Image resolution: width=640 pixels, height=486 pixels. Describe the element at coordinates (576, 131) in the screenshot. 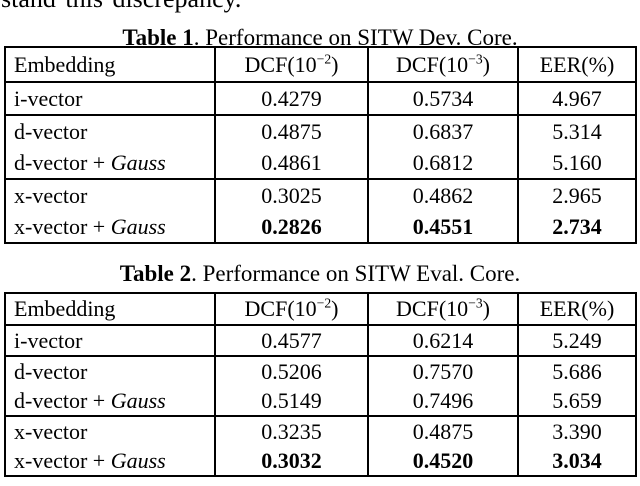

I see `cell-eer: 5.314` at that location.